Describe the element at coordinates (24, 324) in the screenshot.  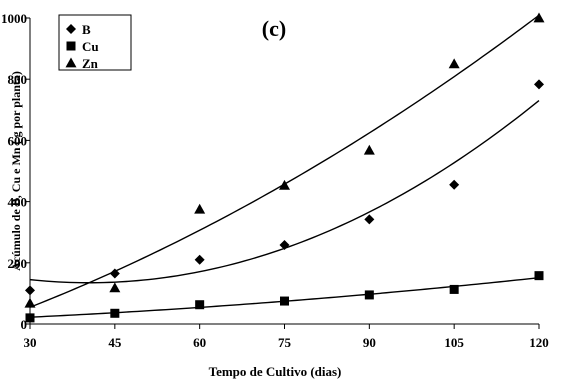
I see `y-tick-label: 0` at that location.